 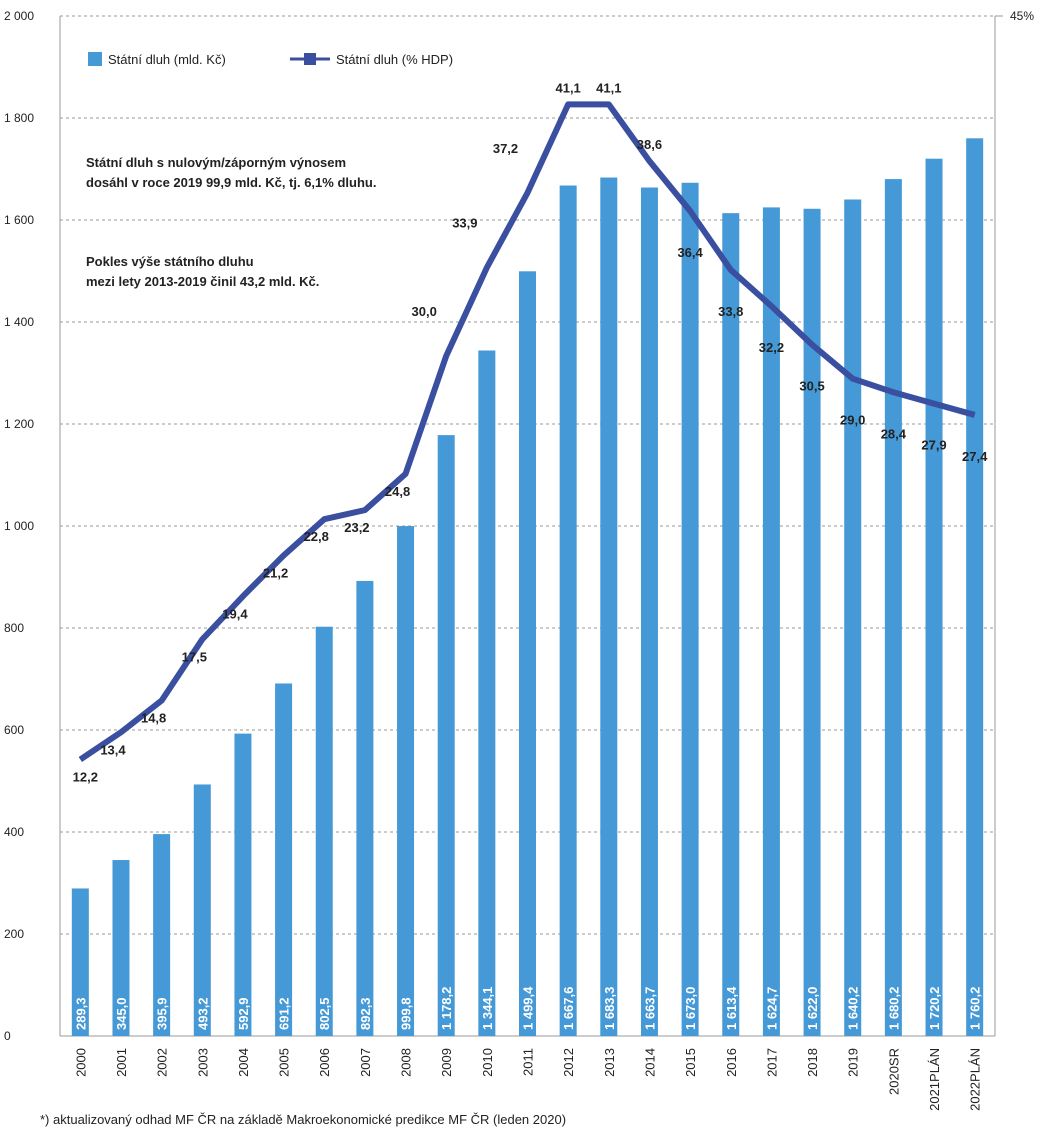 I want to click on y-tick-label: 1 800, so click(x=19, y=118).